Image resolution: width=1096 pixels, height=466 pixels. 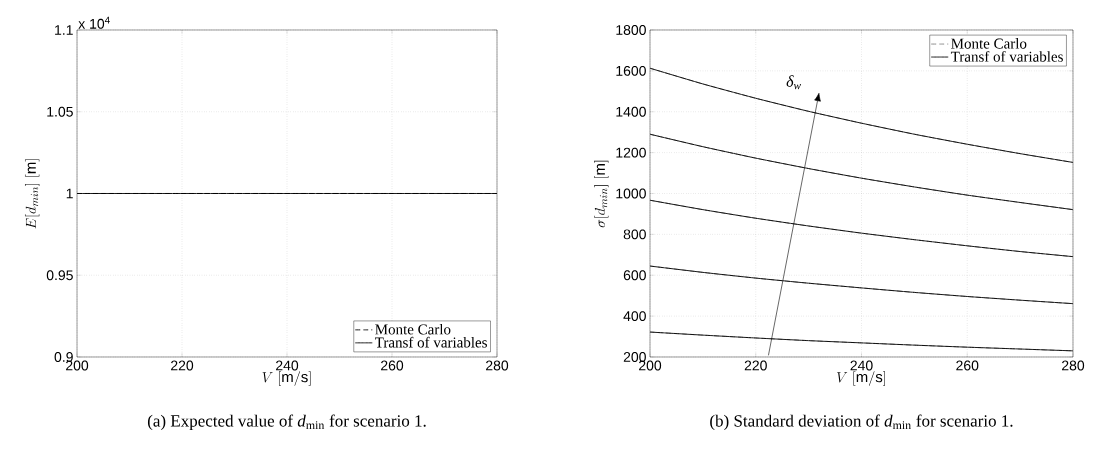 What do you see at coordinates (601, 194) in the screenshot?
I see `y-axis-title: $\sigma[d_{min}]\ [\mathrm{m}]$` at bounding box center [601, 194].